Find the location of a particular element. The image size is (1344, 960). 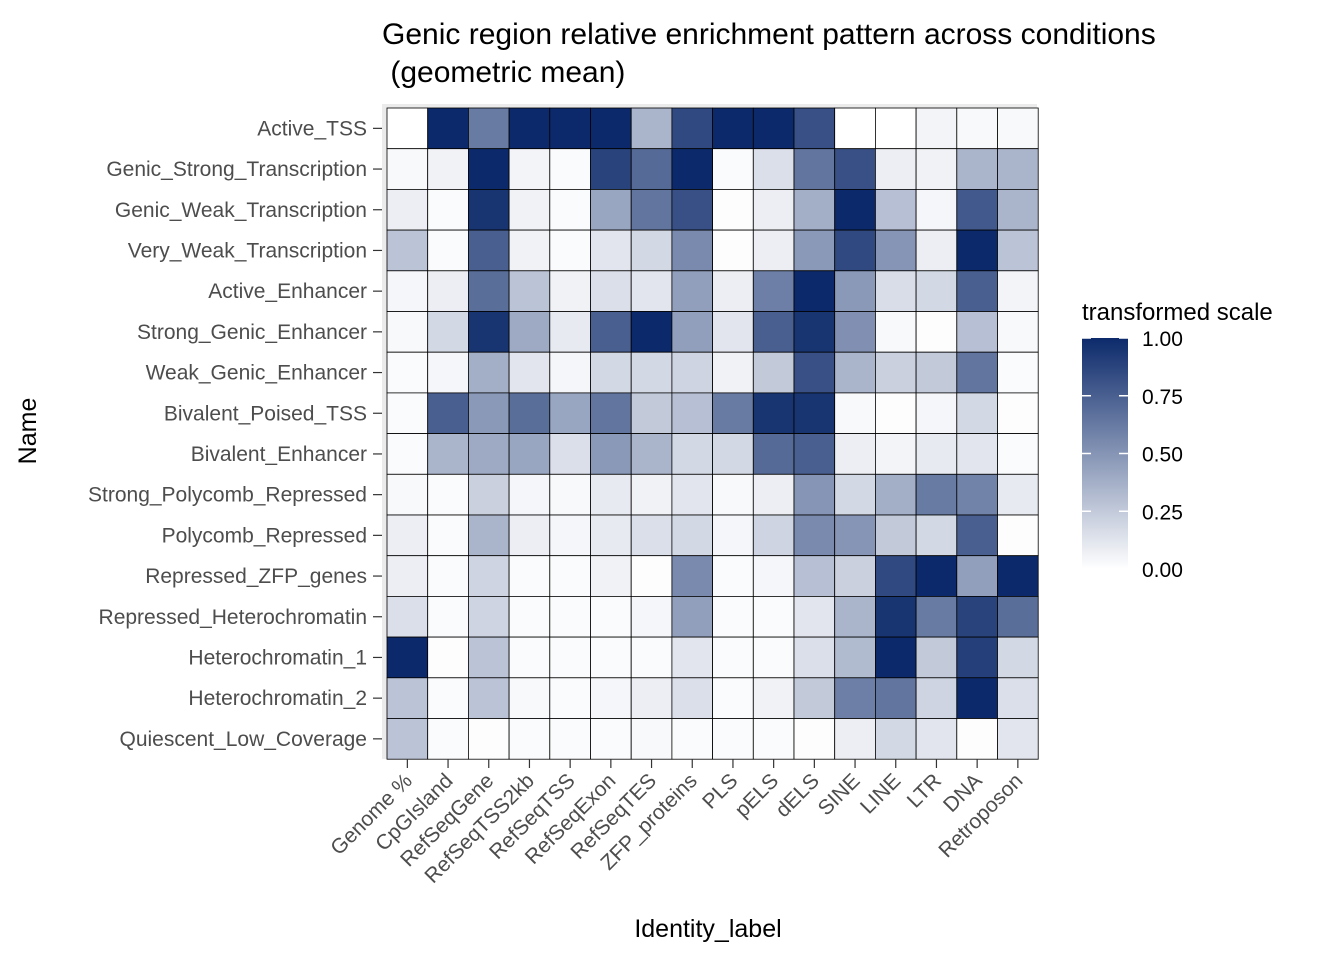

x-tick-label: dELS is located at coordinates (797, 795).